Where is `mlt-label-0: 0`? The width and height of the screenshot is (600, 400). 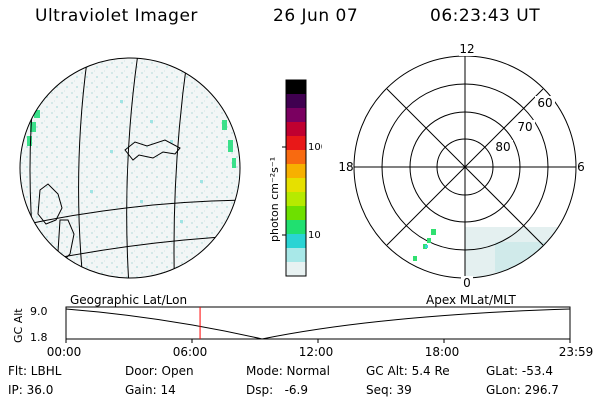
mlt-label-0: 0 is located at coordinates (467, 283).